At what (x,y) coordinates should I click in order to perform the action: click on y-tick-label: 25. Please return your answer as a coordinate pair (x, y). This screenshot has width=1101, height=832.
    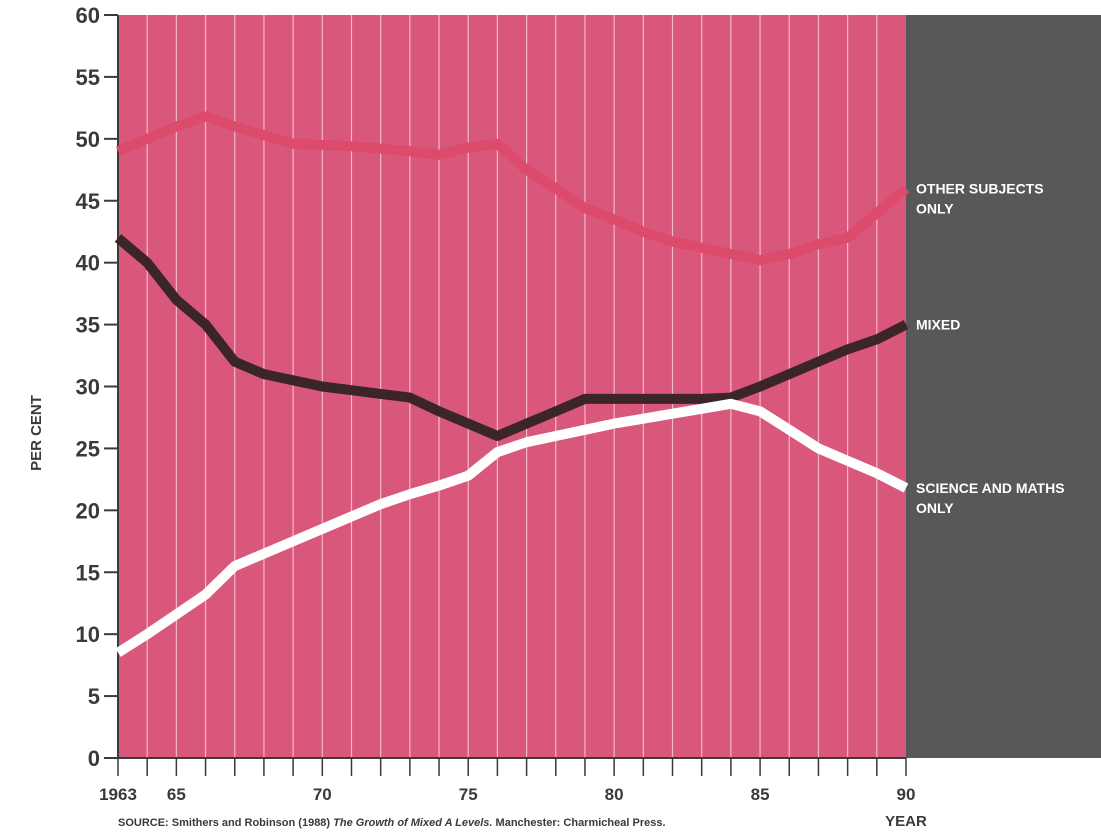
    Looking at the image, I should click on (88, 448).